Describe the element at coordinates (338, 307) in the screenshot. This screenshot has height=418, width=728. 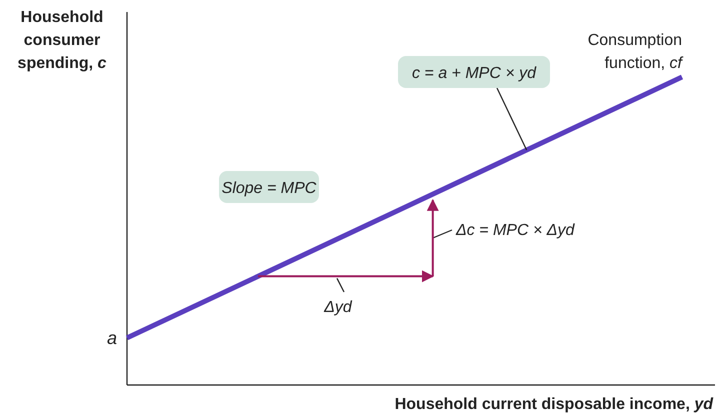
I see `annotation: Δyd` at that location.